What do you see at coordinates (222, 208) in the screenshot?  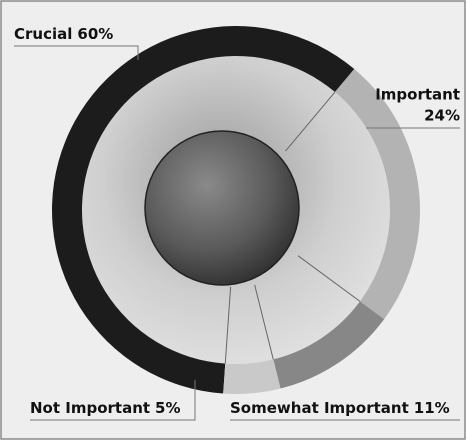 I see `photo-center` at bounding box center [222, 208].